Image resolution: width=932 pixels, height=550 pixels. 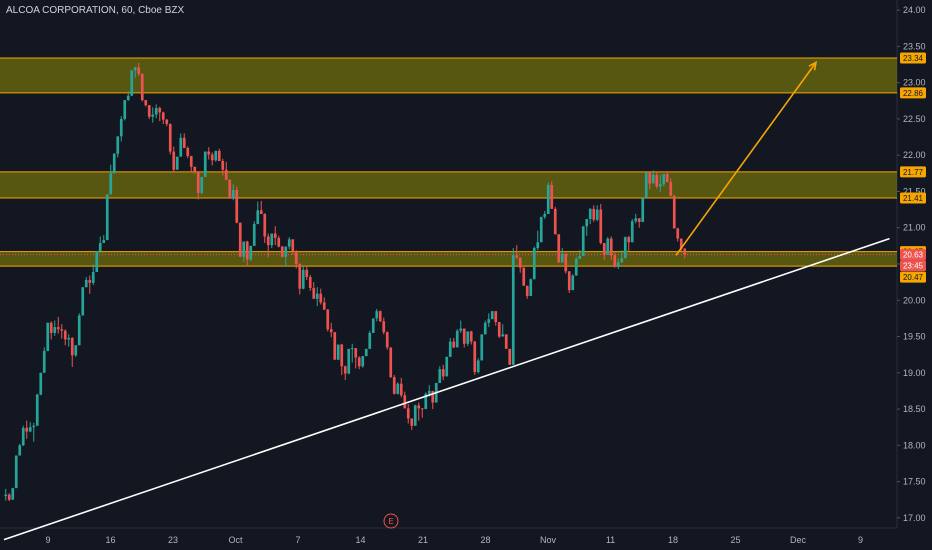 I want to click on price-badge-label: 20.47, so click(x=913, y=277).